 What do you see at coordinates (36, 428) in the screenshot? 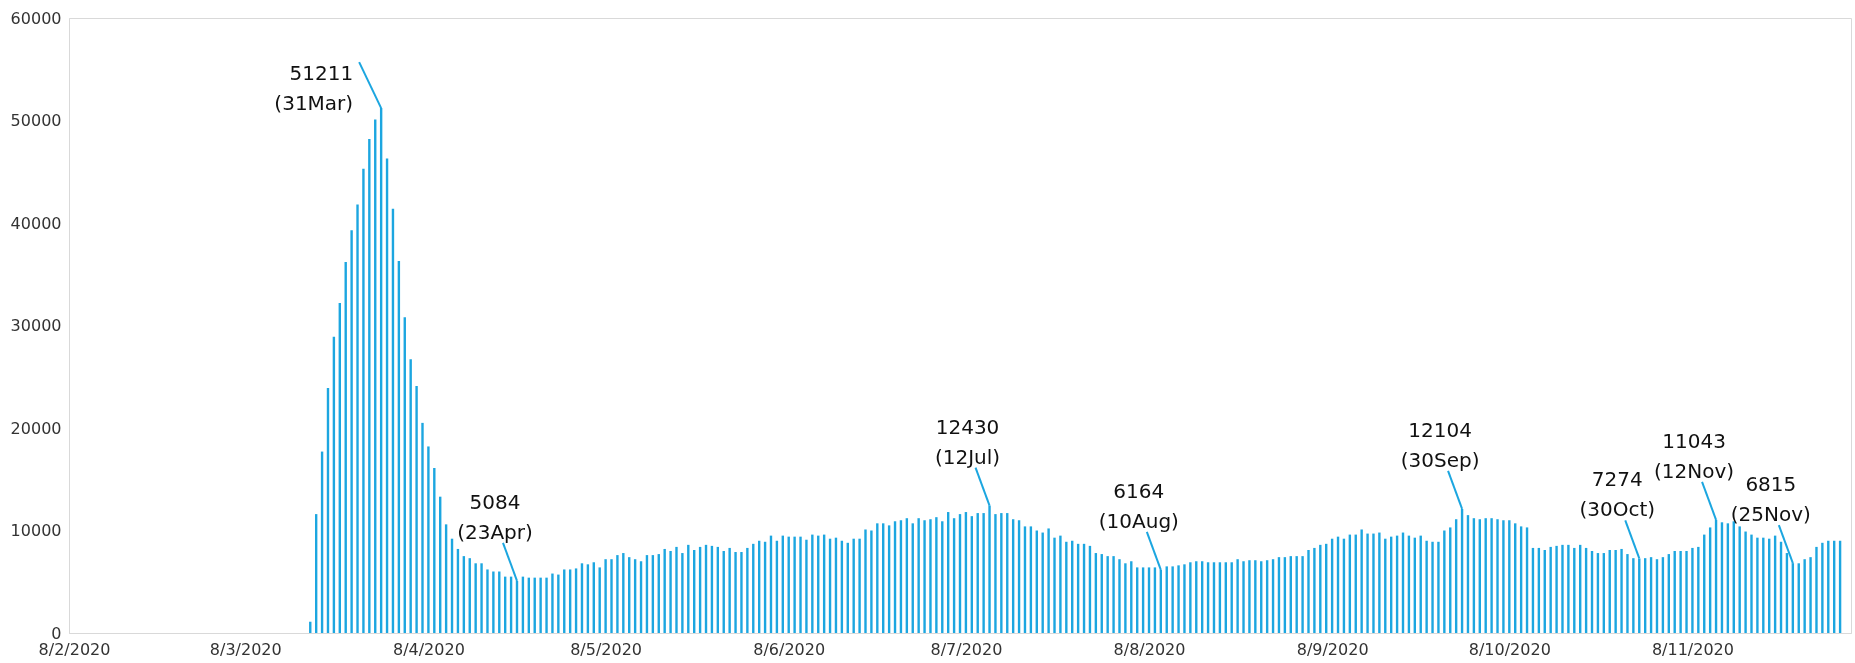
I see `y-tick-label: 20000` at bounding box center [36, 428].